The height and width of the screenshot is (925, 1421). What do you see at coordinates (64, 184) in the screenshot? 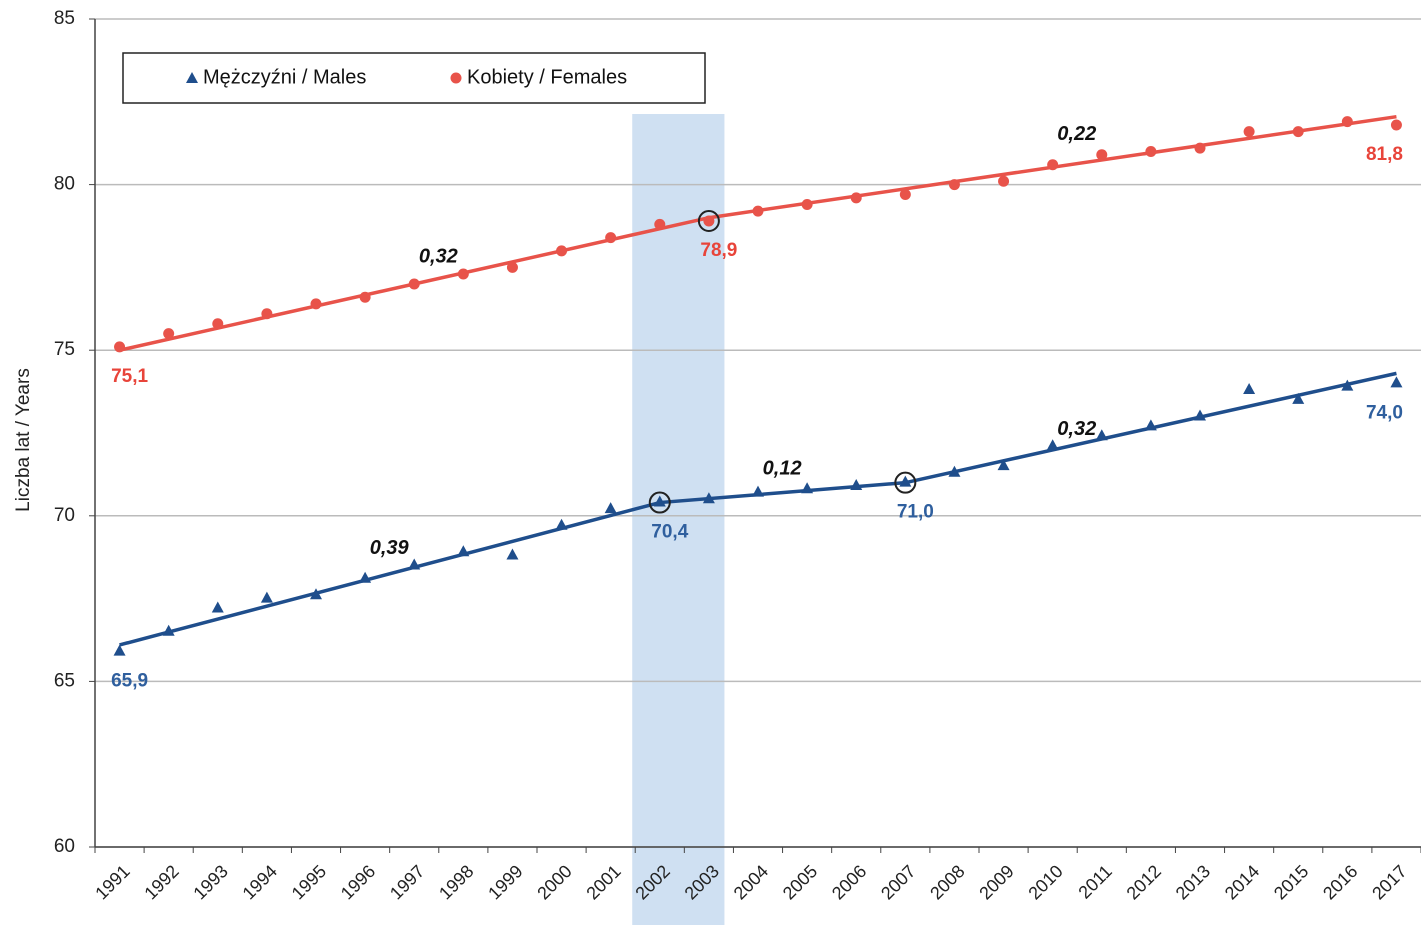
I see `y-tick-label: 80` at bounding box center [64, 184].